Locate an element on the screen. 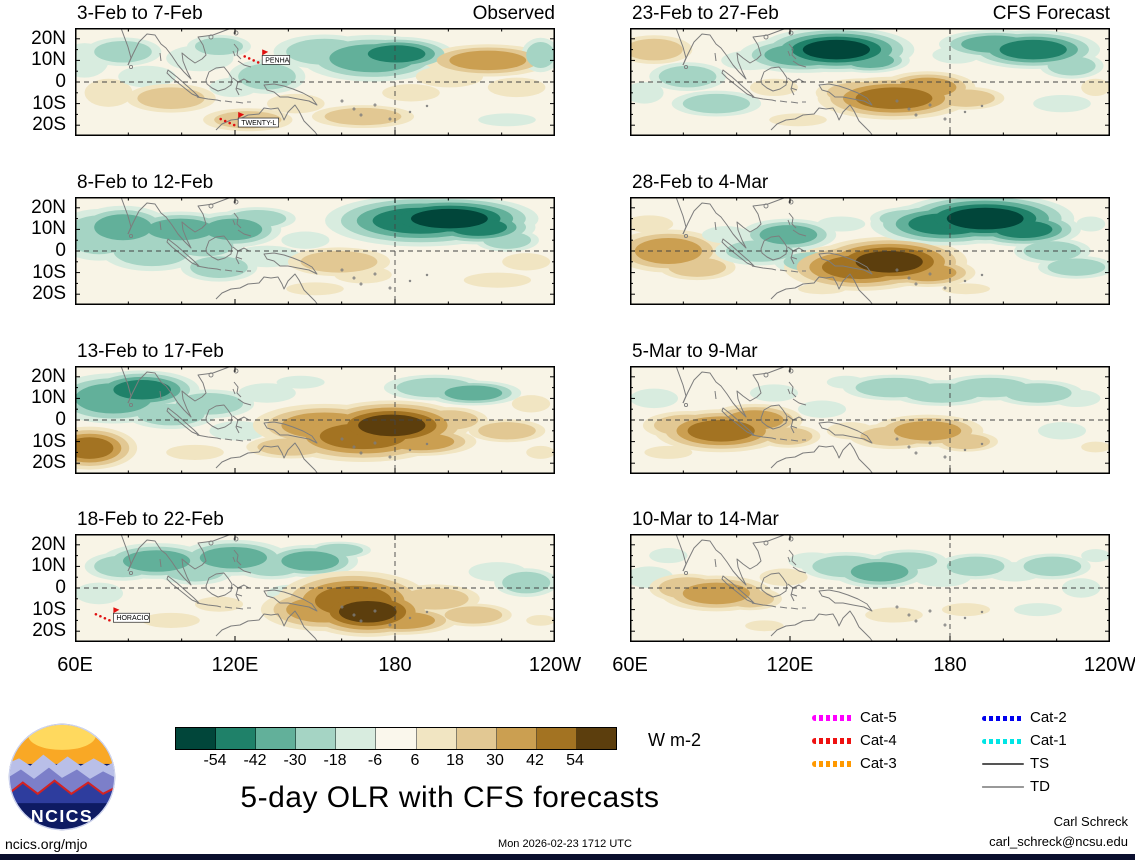 The width and height of the screenshot is (1135, 860). storm-name: PENHA is located at coordinates (277, 60).